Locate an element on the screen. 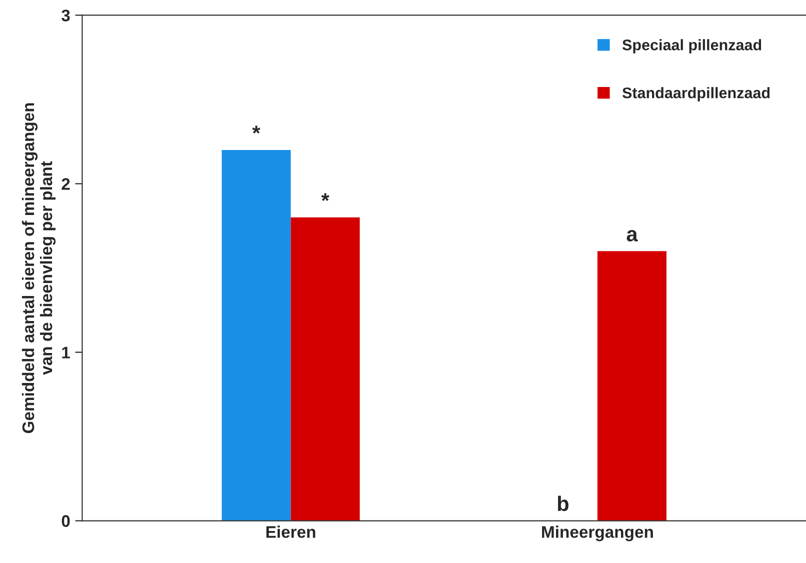  y-tick-label: 0 is located at coordinates (66, 521).